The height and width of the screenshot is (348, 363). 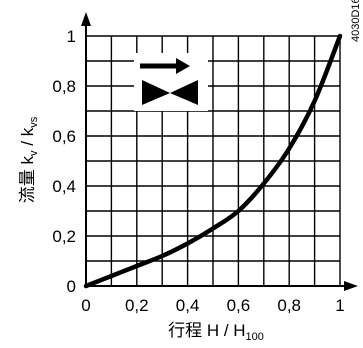 What do you see at coordinates (71, 36) in the screenshot?
I see `y-tick-label: 1` at bounding box center [71, 36].